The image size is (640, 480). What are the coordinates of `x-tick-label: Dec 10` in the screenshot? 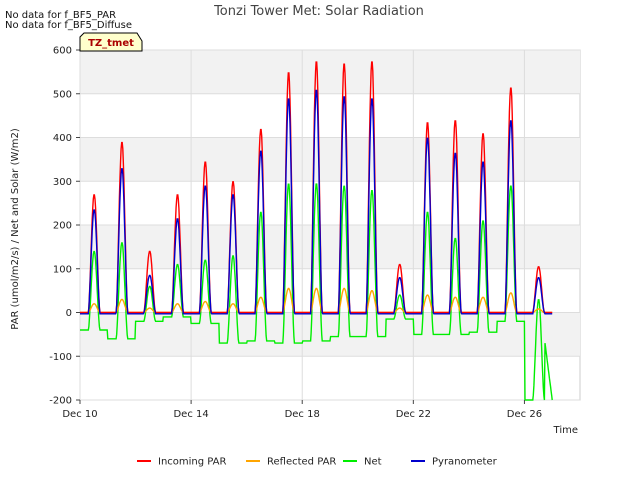 It's located at (79, 414).